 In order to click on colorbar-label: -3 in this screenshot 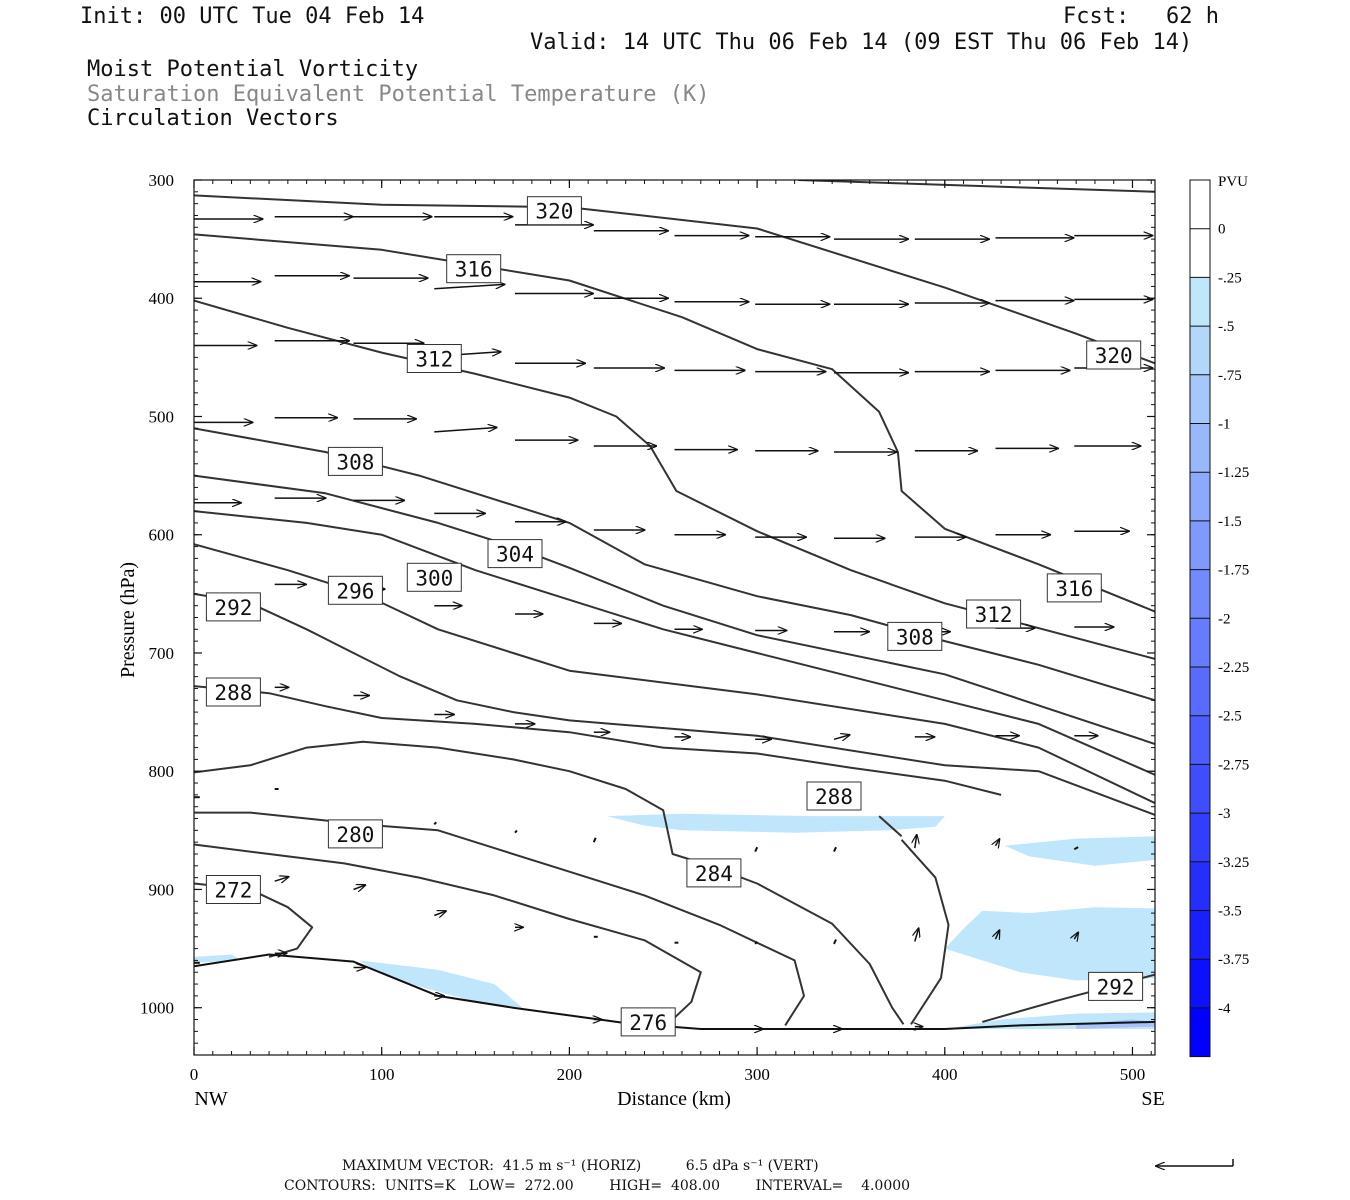, I will do `click(1224, 814)`.